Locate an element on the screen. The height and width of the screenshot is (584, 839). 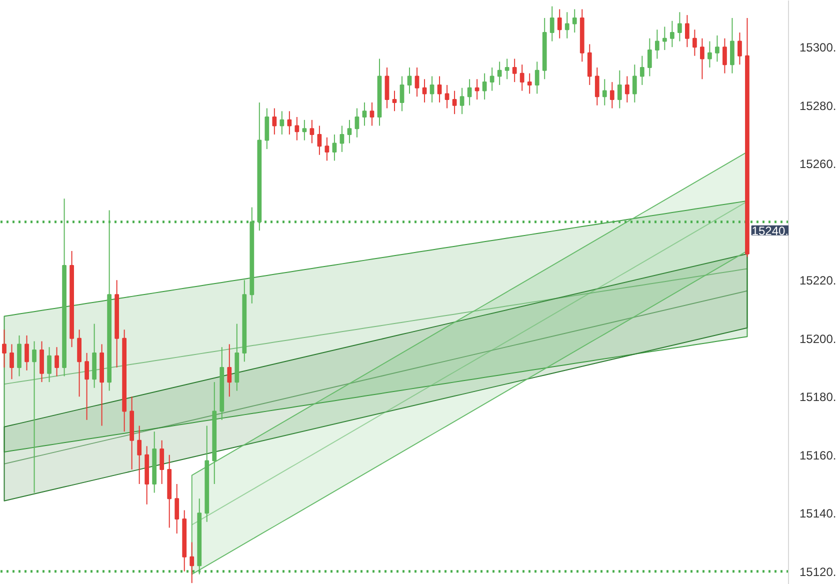
y-tick-label: 15220. is located at coordinates (818, 281).